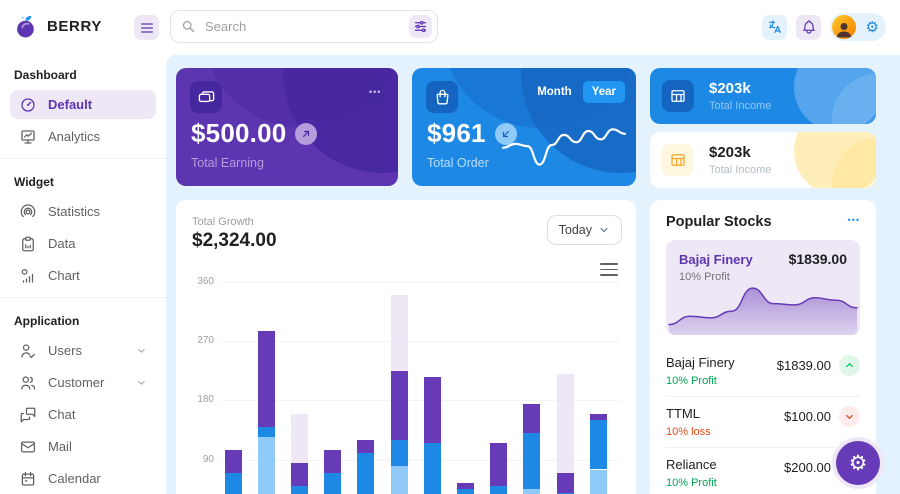 The image size is (900, 494). I want to click on search-settings-button, so click(420, 26).